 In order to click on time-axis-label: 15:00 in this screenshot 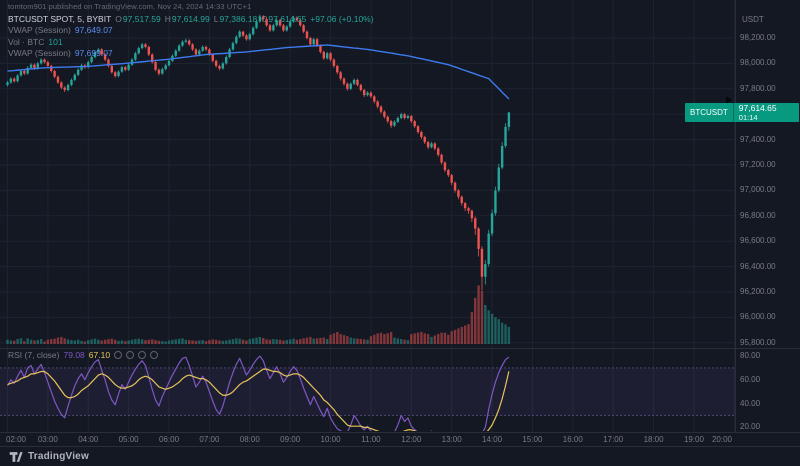, I will do `click(532, 439)`.